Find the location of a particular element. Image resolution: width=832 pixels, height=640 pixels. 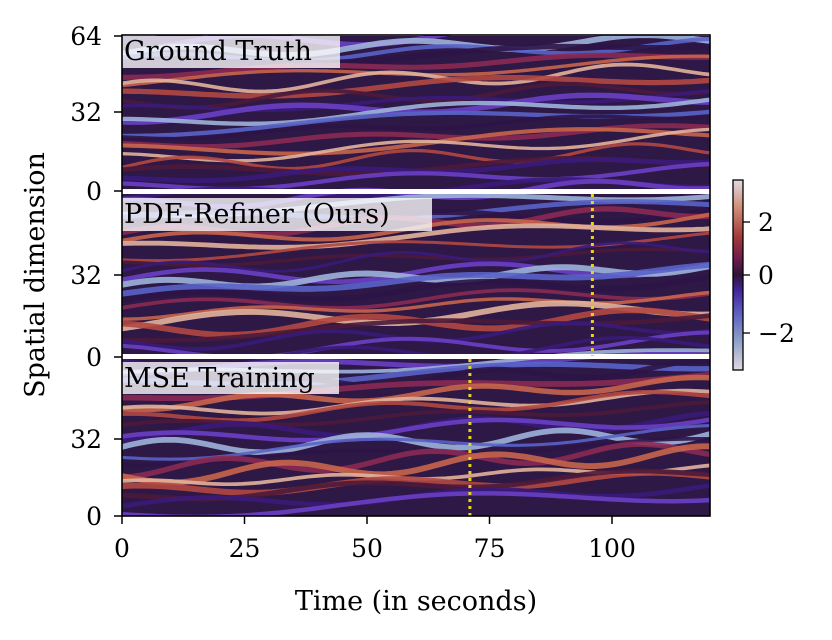

y-tick-label: 64 is located at coordinates (86, 36).